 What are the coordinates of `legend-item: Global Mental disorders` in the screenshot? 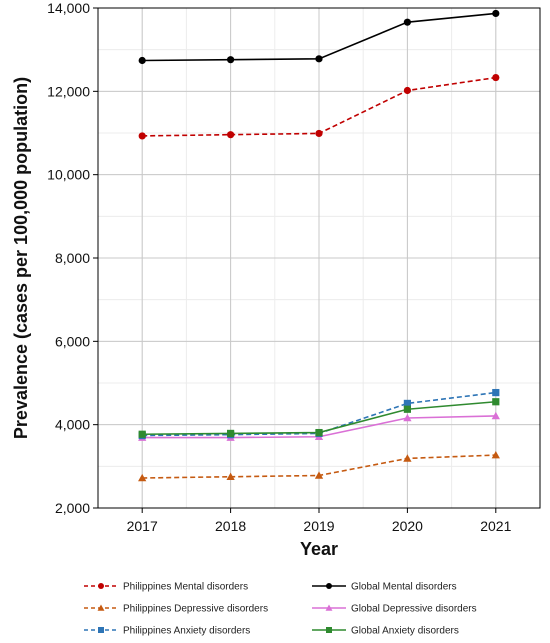 It's located at (384, 587).